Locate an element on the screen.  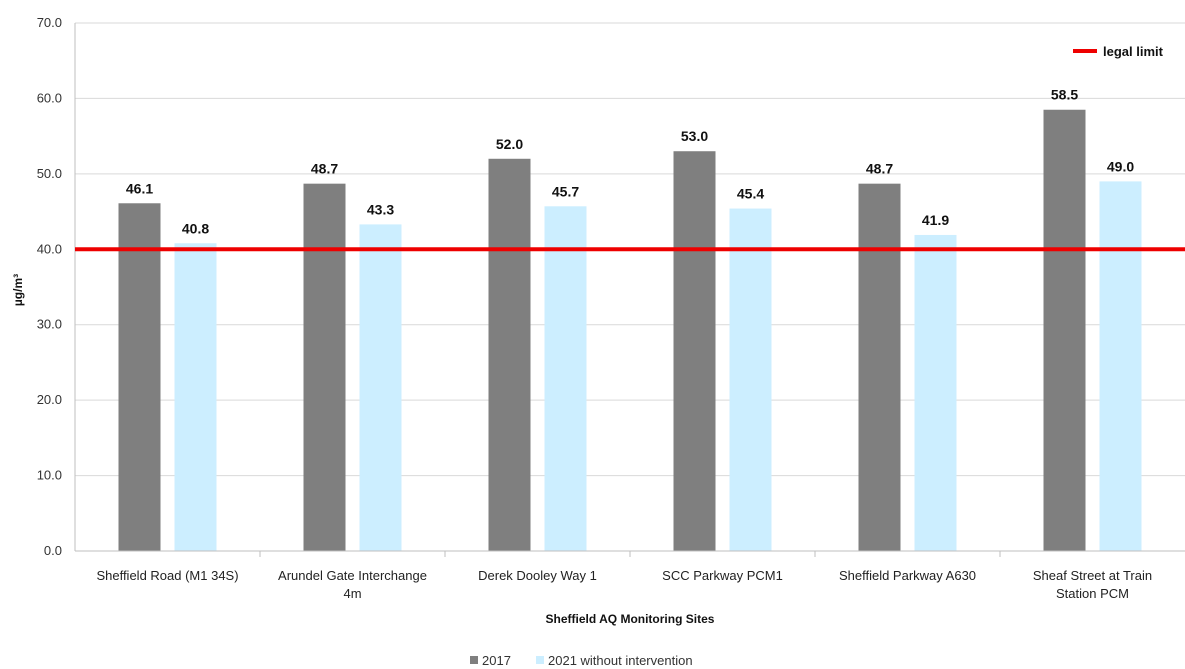
data-label: 43.3 is located at coordinates (380, 209).